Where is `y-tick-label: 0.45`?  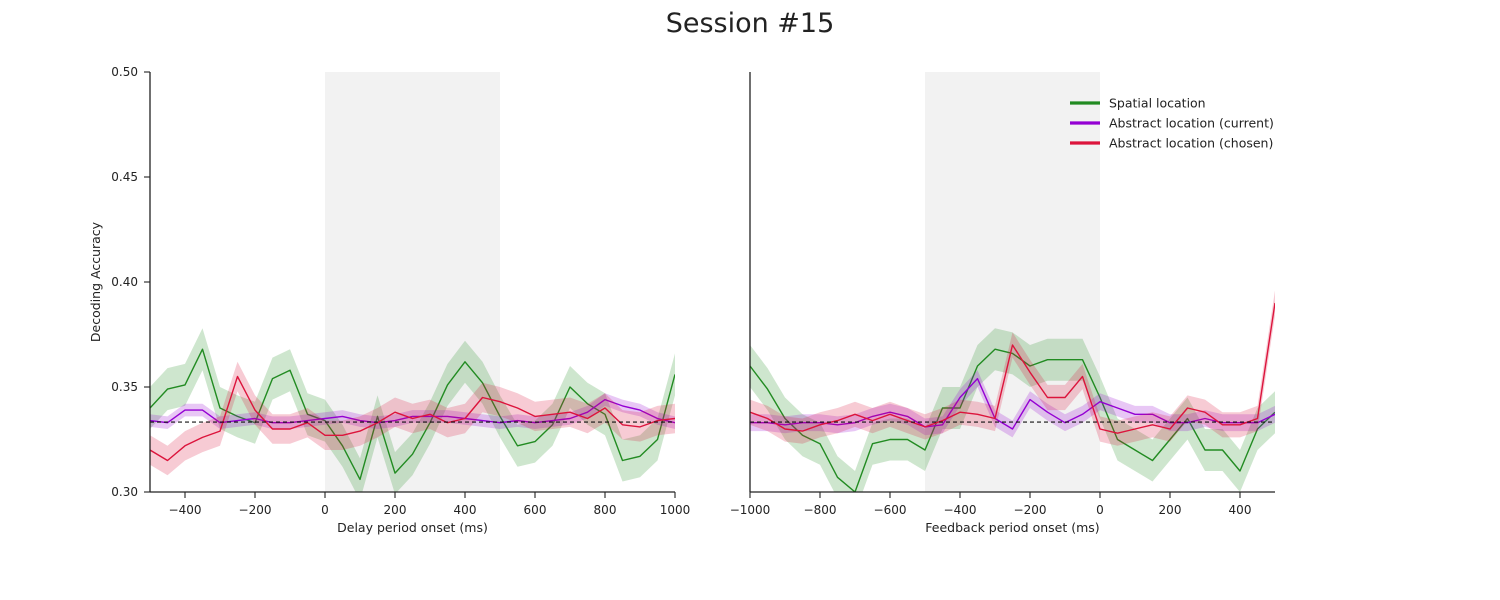
y-tick-label: 0.45 is located at coordinates (124, 177).